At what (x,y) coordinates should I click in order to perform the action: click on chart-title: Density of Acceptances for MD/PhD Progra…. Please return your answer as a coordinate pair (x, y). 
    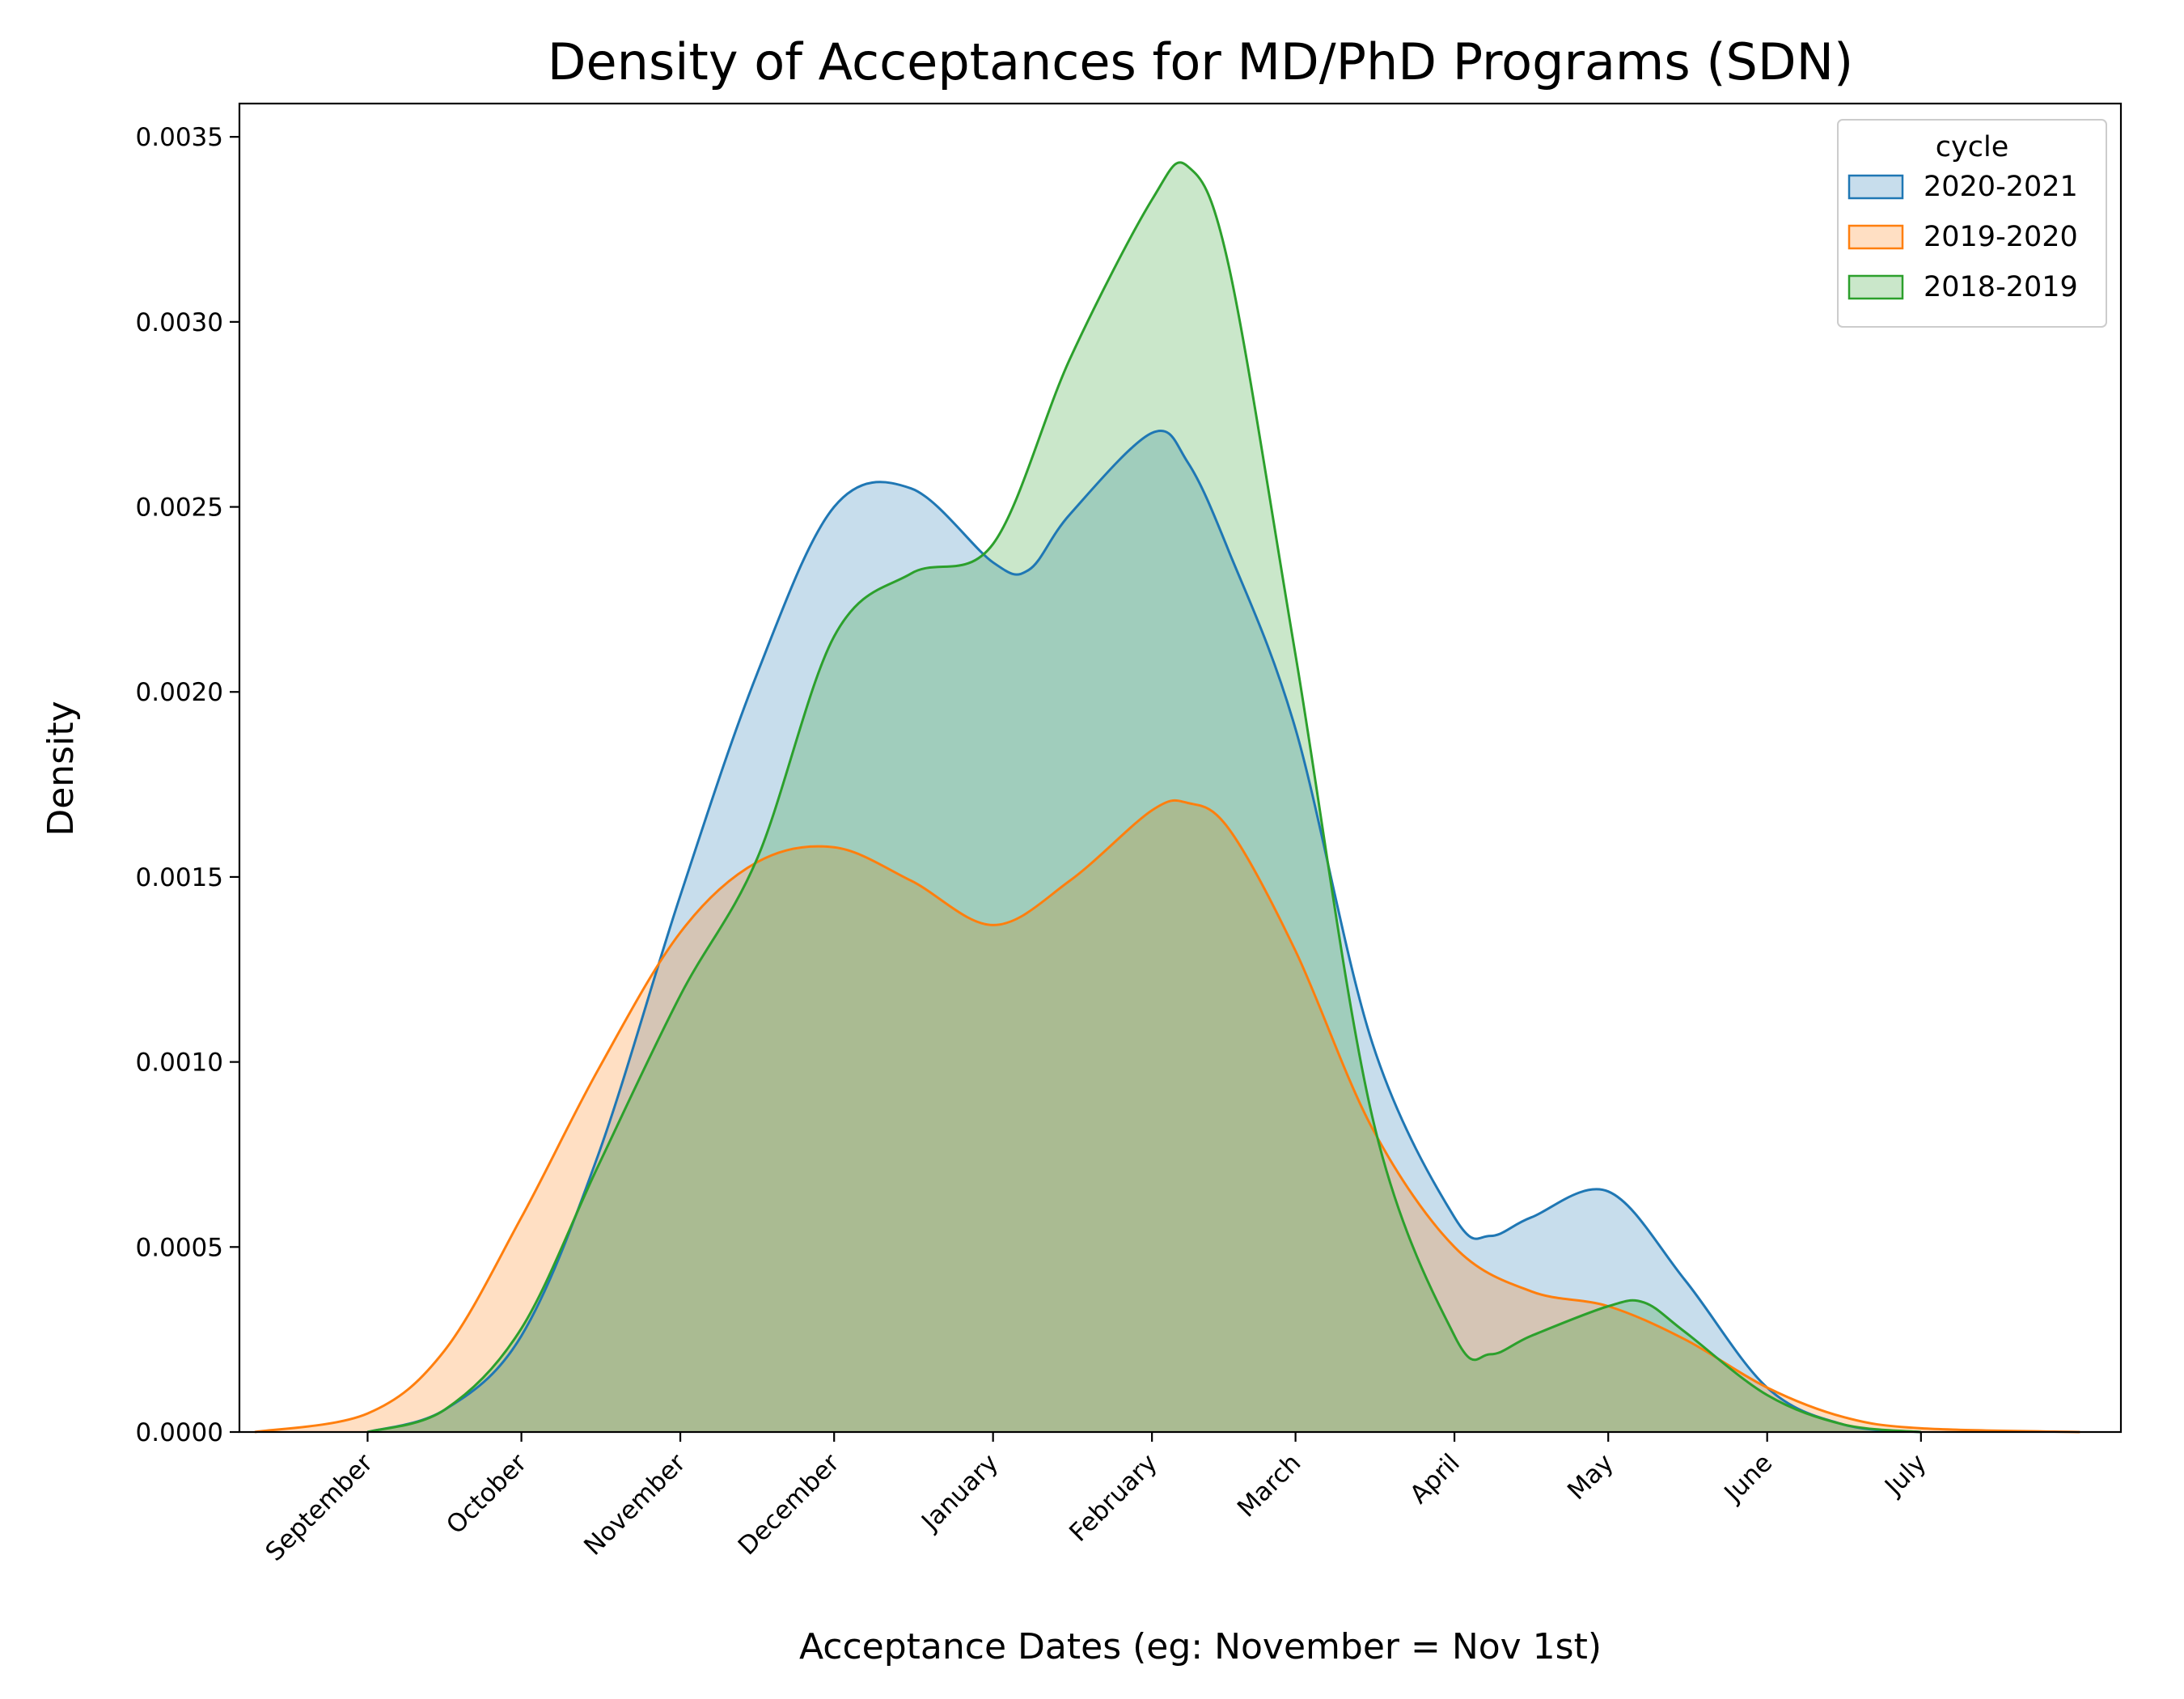
    Looking at the image, I should click on (1200, 61).